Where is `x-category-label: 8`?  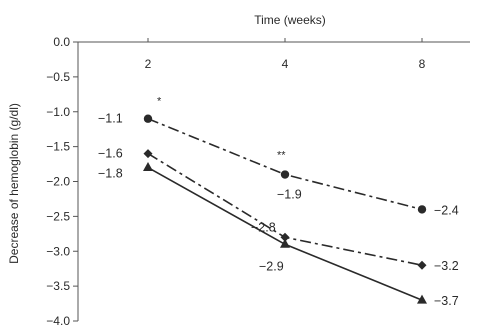 x-category-label: 8 is located at coordinates (422, 64).